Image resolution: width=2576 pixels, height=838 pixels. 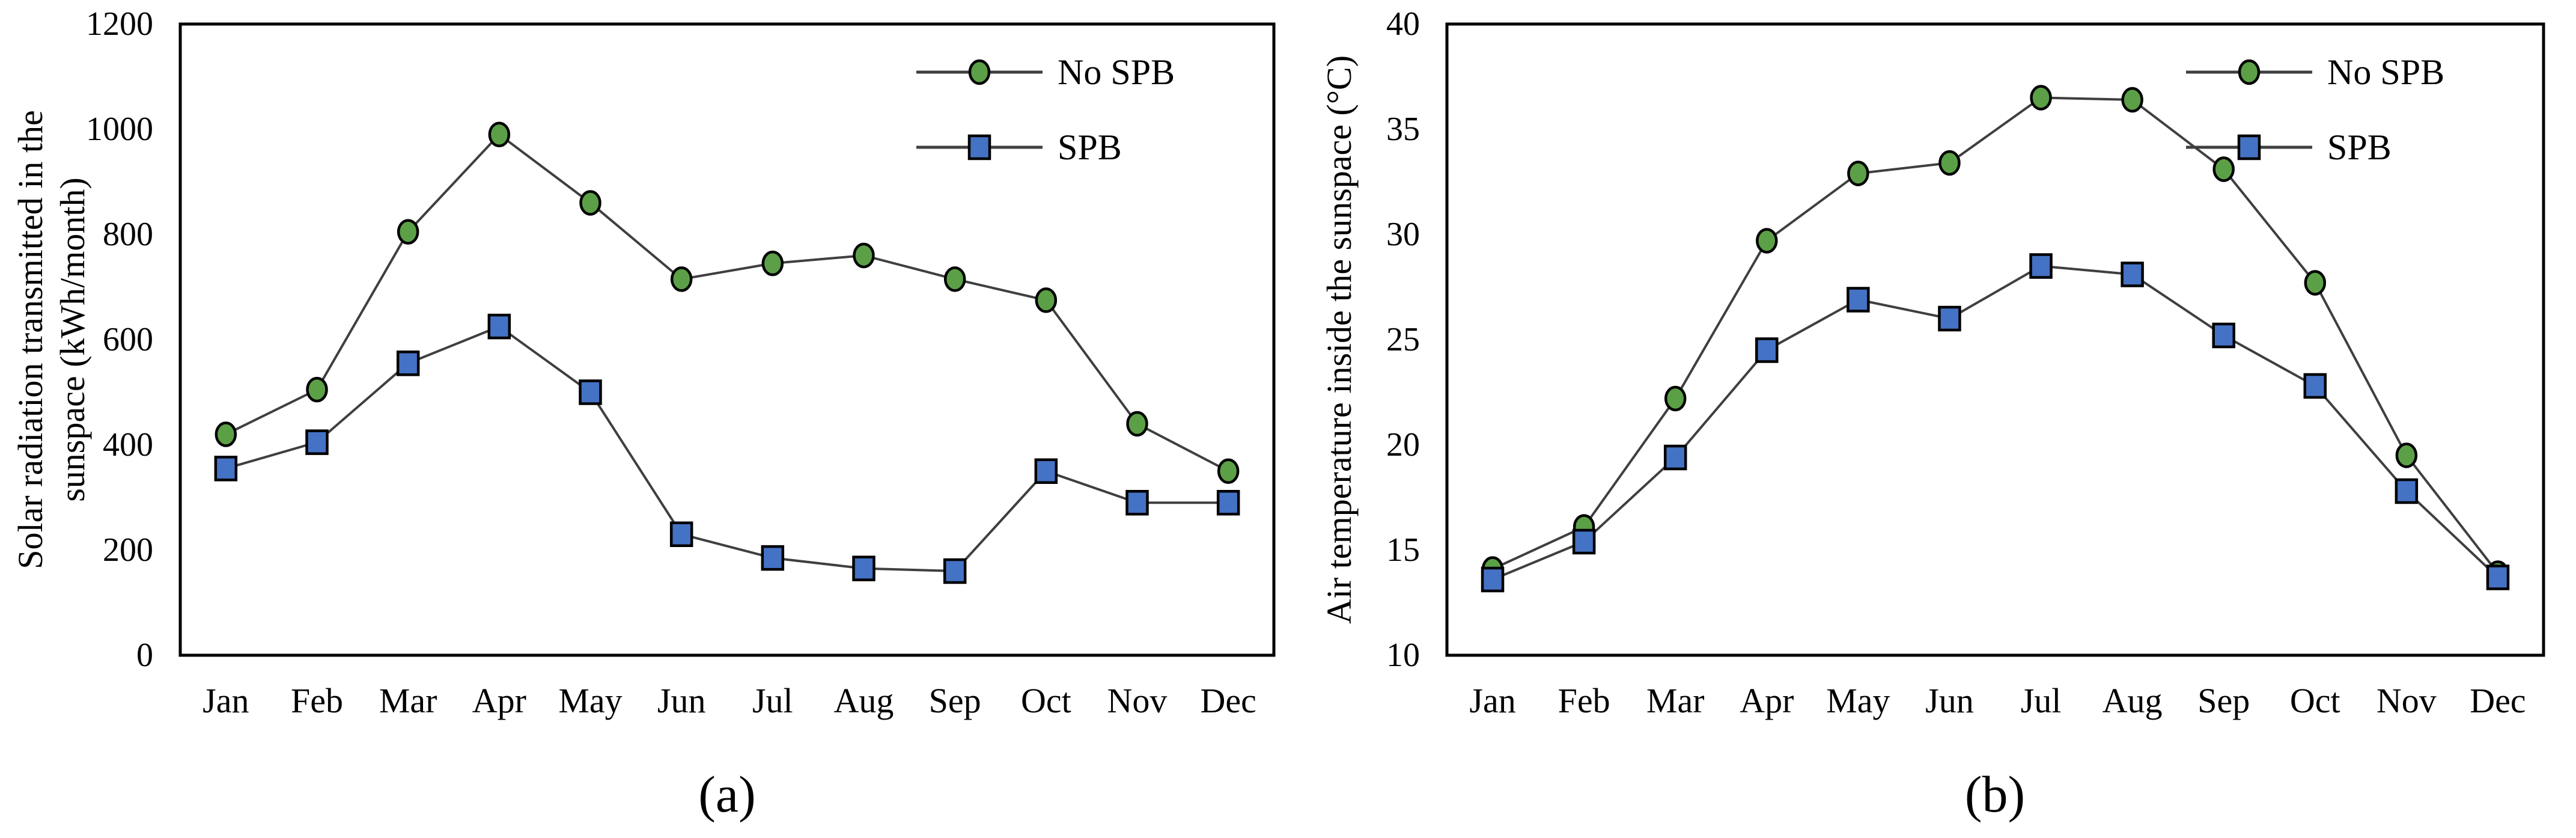 I want to click on y-axis-title-line1: Solar radiation transmitted in the, so click(x=30, y=340).